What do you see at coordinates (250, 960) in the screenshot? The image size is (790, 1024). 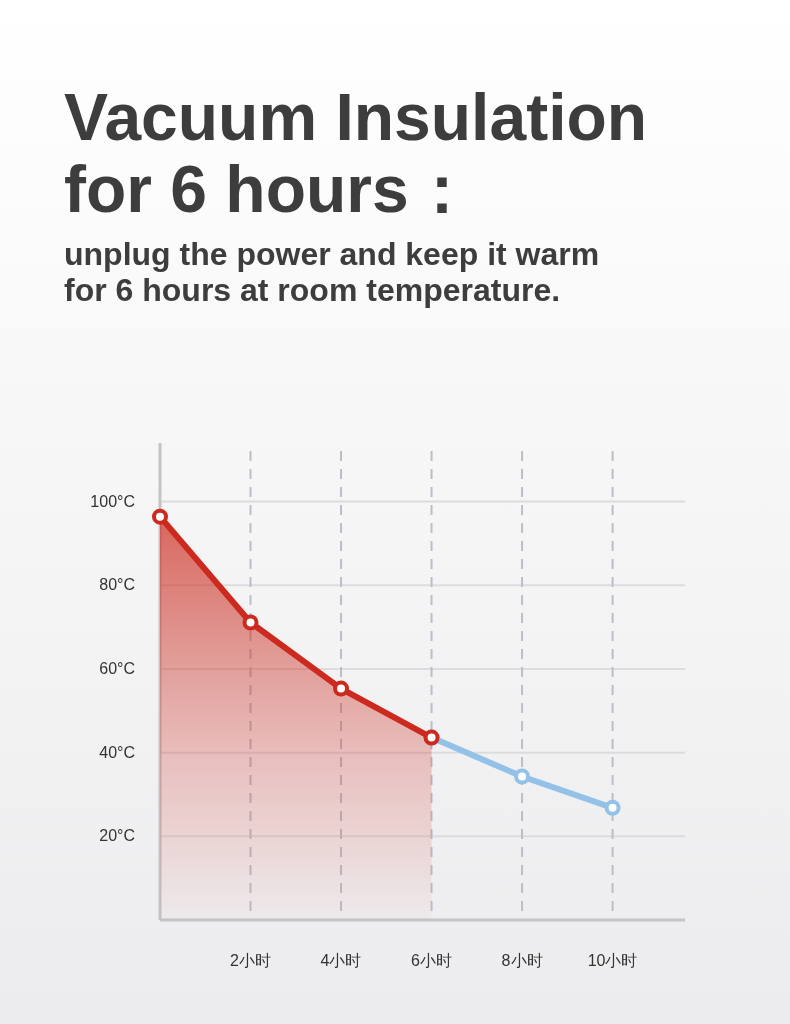 I see `x-tick-label: 2小时` at bounding box center [250, 960].